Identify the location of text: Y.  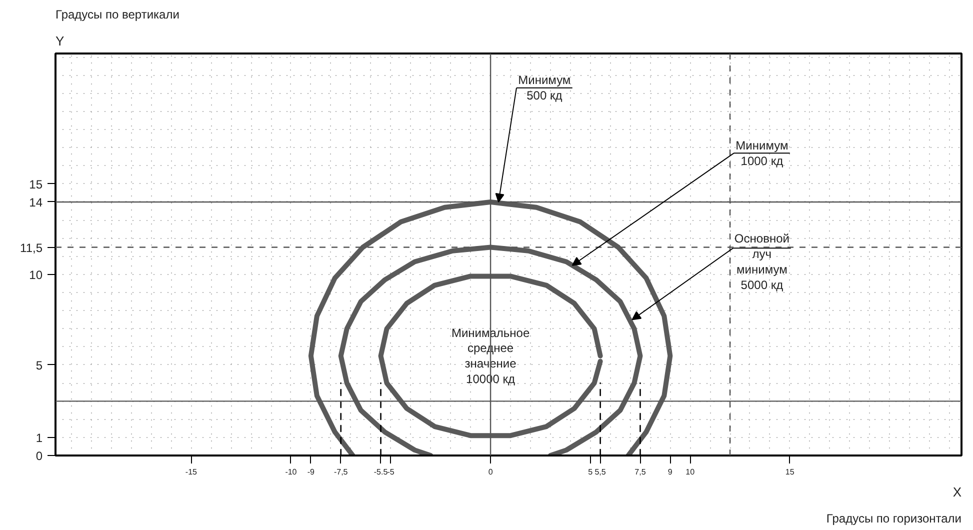
(60, 41).